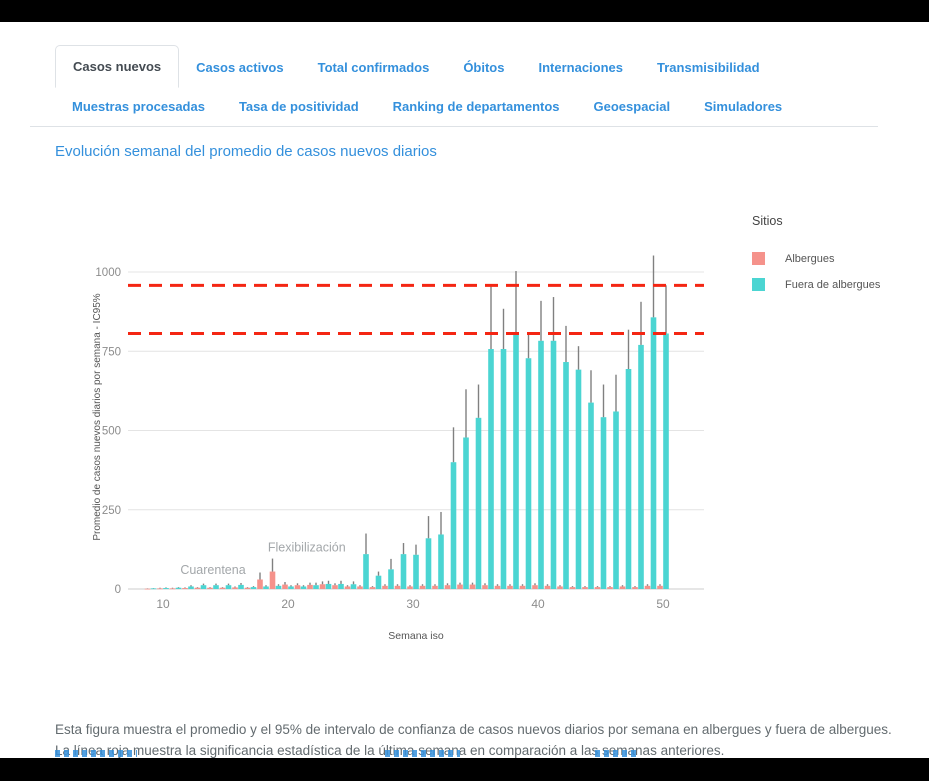 Image resolution: width=929 pixels, height=781 pixels. I want to click on tab-tasa-de-positividad: Tasa de positividad, so click(298, 106).